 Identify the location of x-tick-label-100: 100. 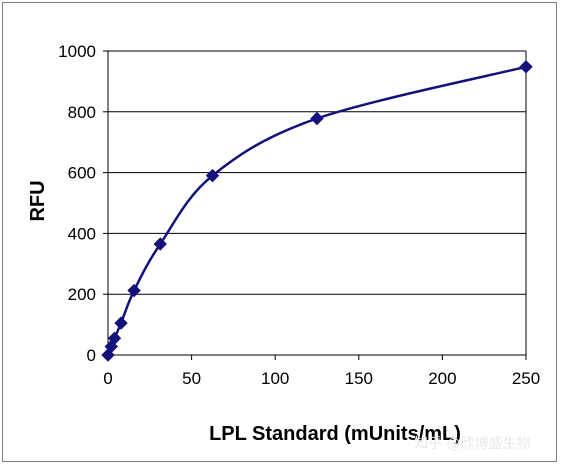
(275, 378).